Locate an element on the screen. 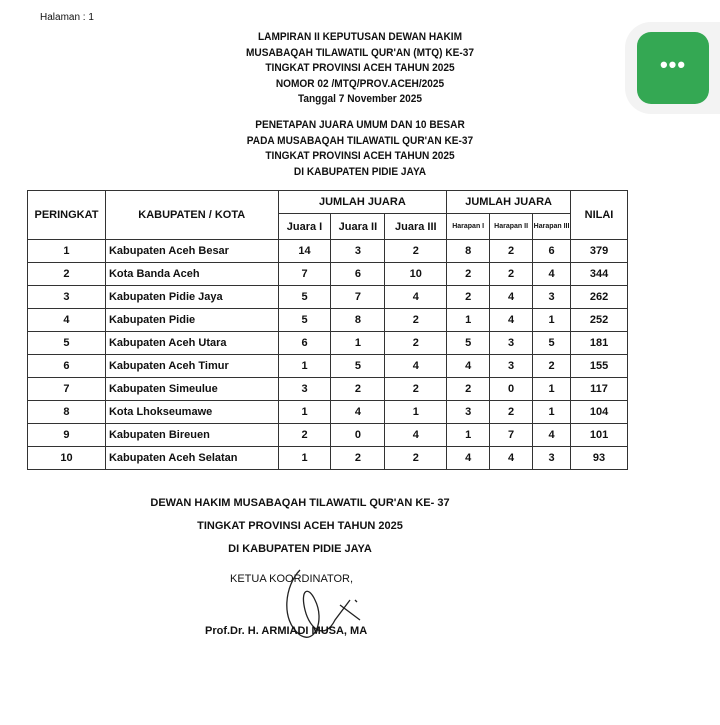 Image resolution: width=720 pixels, height=725 pixels. harapan-1-cell: 8 is located at coordinates (468, 251).